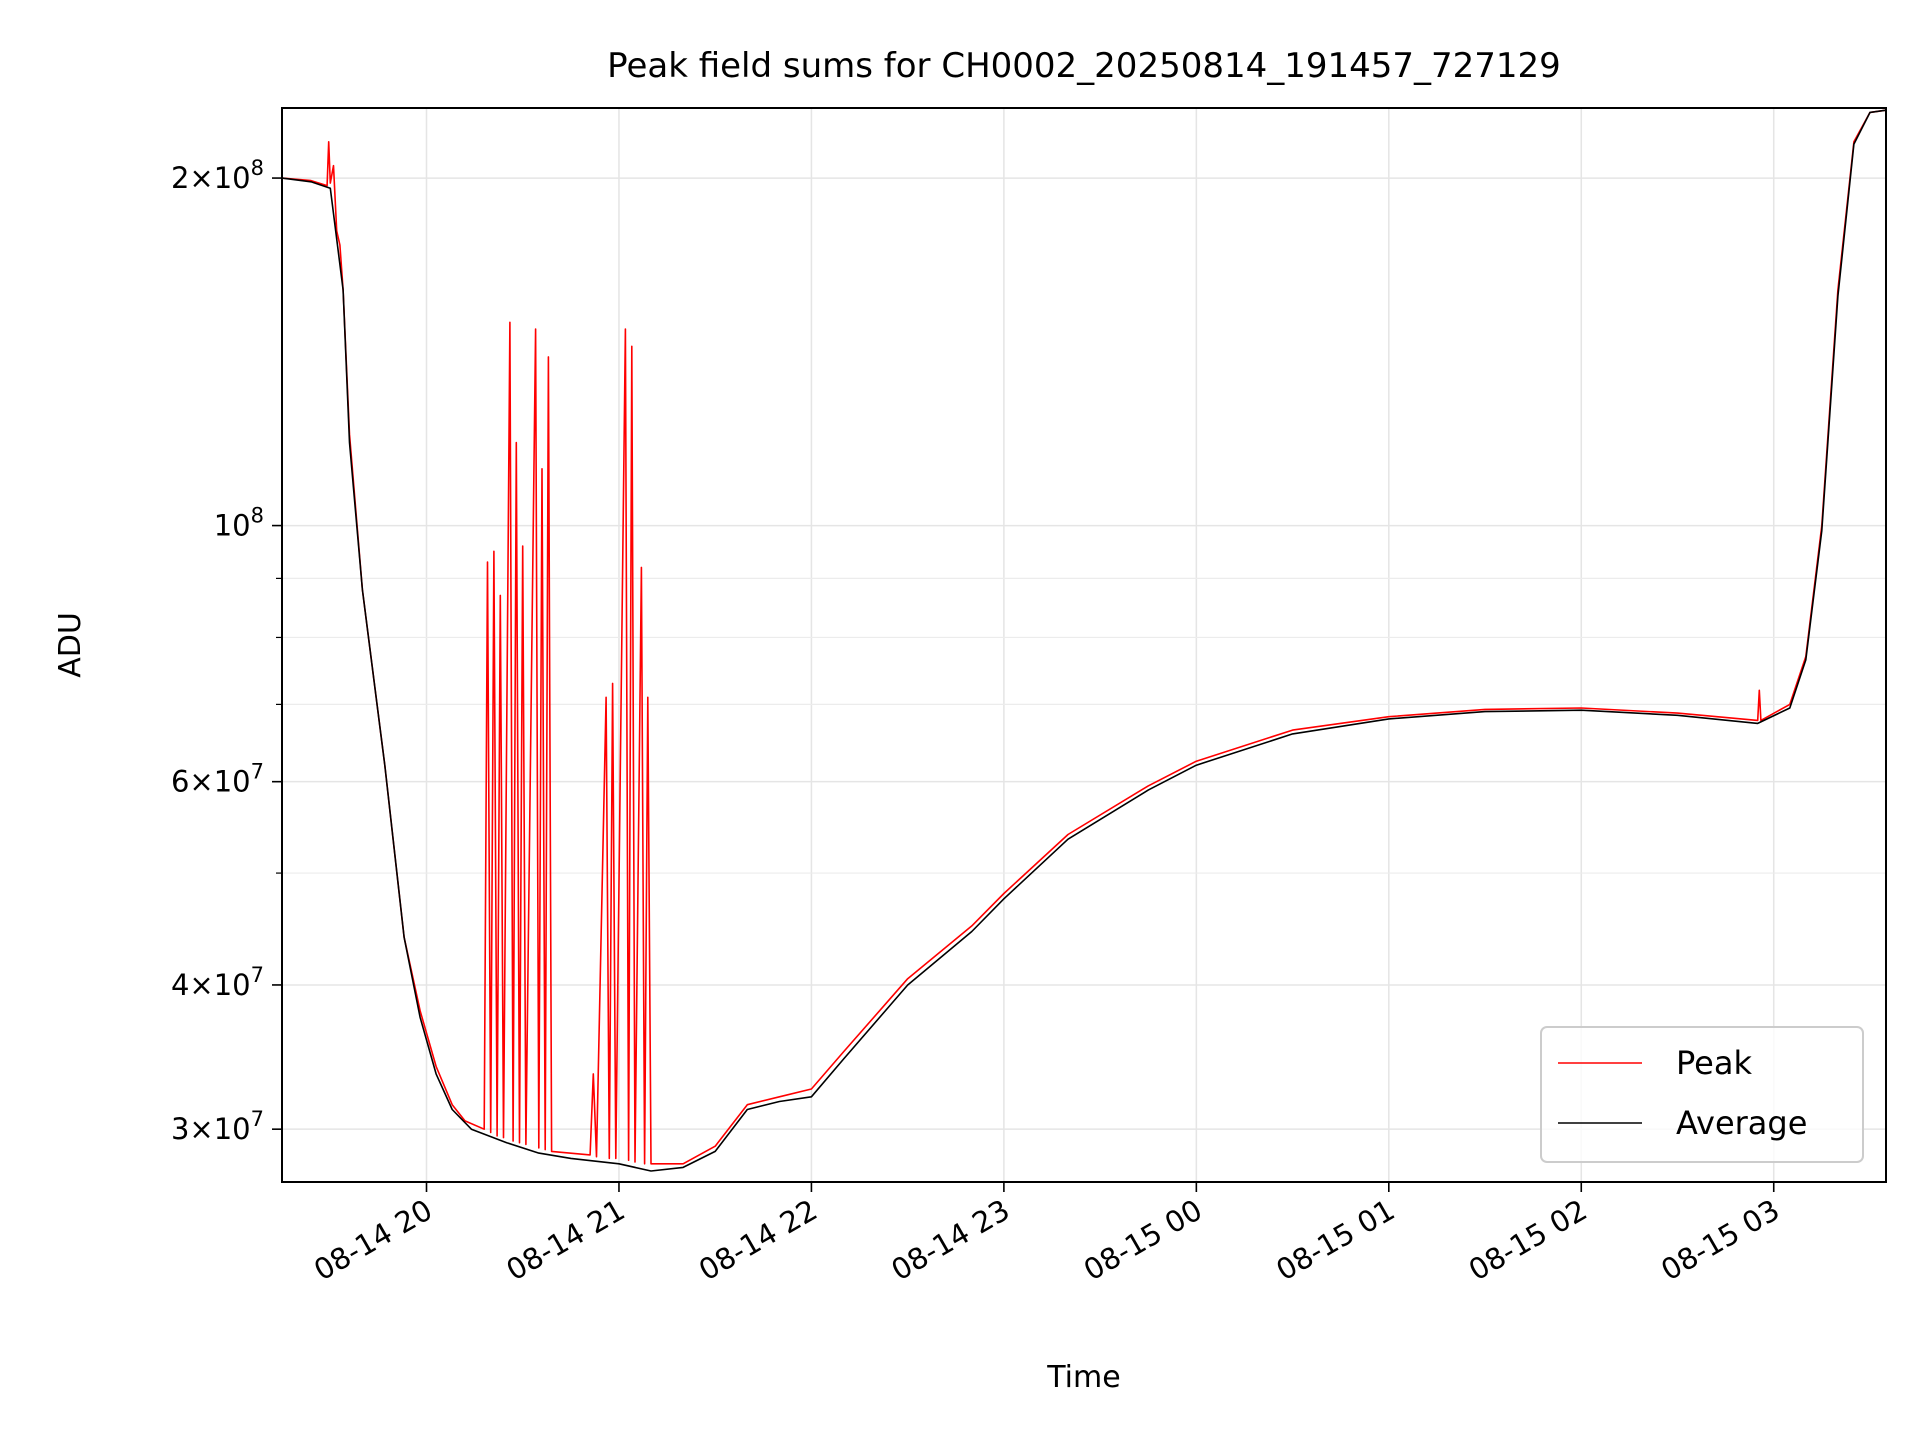 This screenshot has width=1920, height=1440. Describe the element at coordinates (1083, 1377) in the screenshot. I see `x-axis-label: Time` at that location.